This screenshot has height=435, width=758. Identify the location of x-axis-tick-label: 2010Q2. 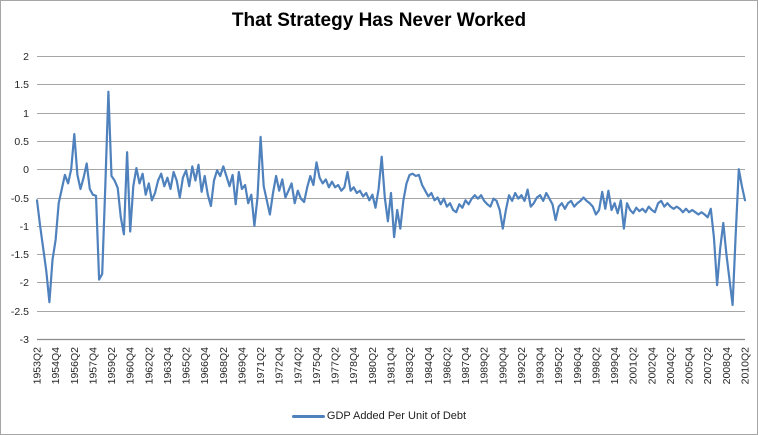
(746, 366).